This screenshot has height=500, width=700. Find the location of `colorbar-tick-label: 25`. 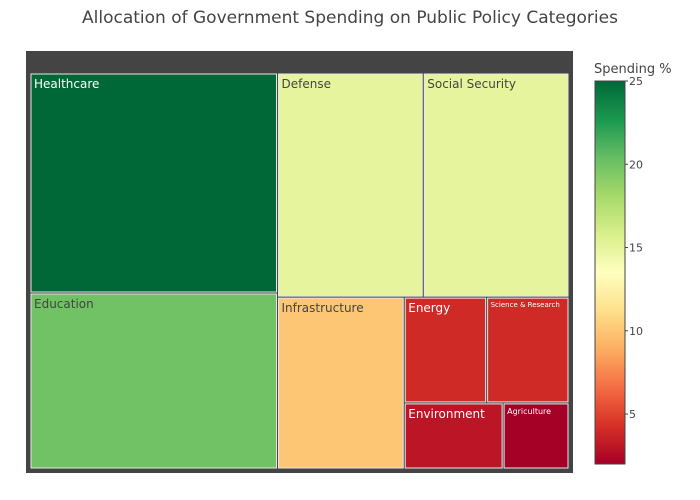

colorbar-tick-label: 25 is located at coordinates (636, 81).